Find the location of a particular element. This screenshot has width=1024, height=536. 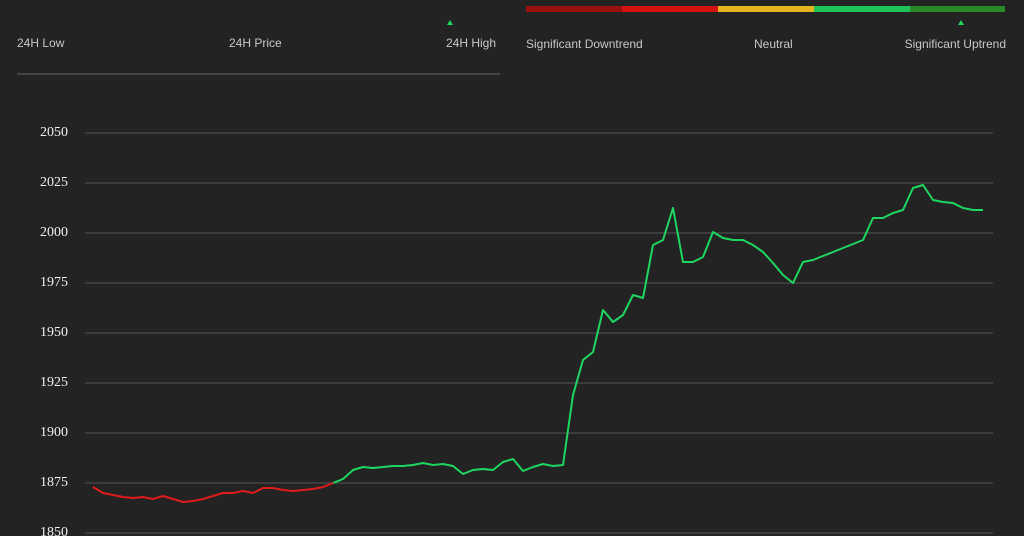

y-tick-label: 2025 is located at coordinates (54, 182).